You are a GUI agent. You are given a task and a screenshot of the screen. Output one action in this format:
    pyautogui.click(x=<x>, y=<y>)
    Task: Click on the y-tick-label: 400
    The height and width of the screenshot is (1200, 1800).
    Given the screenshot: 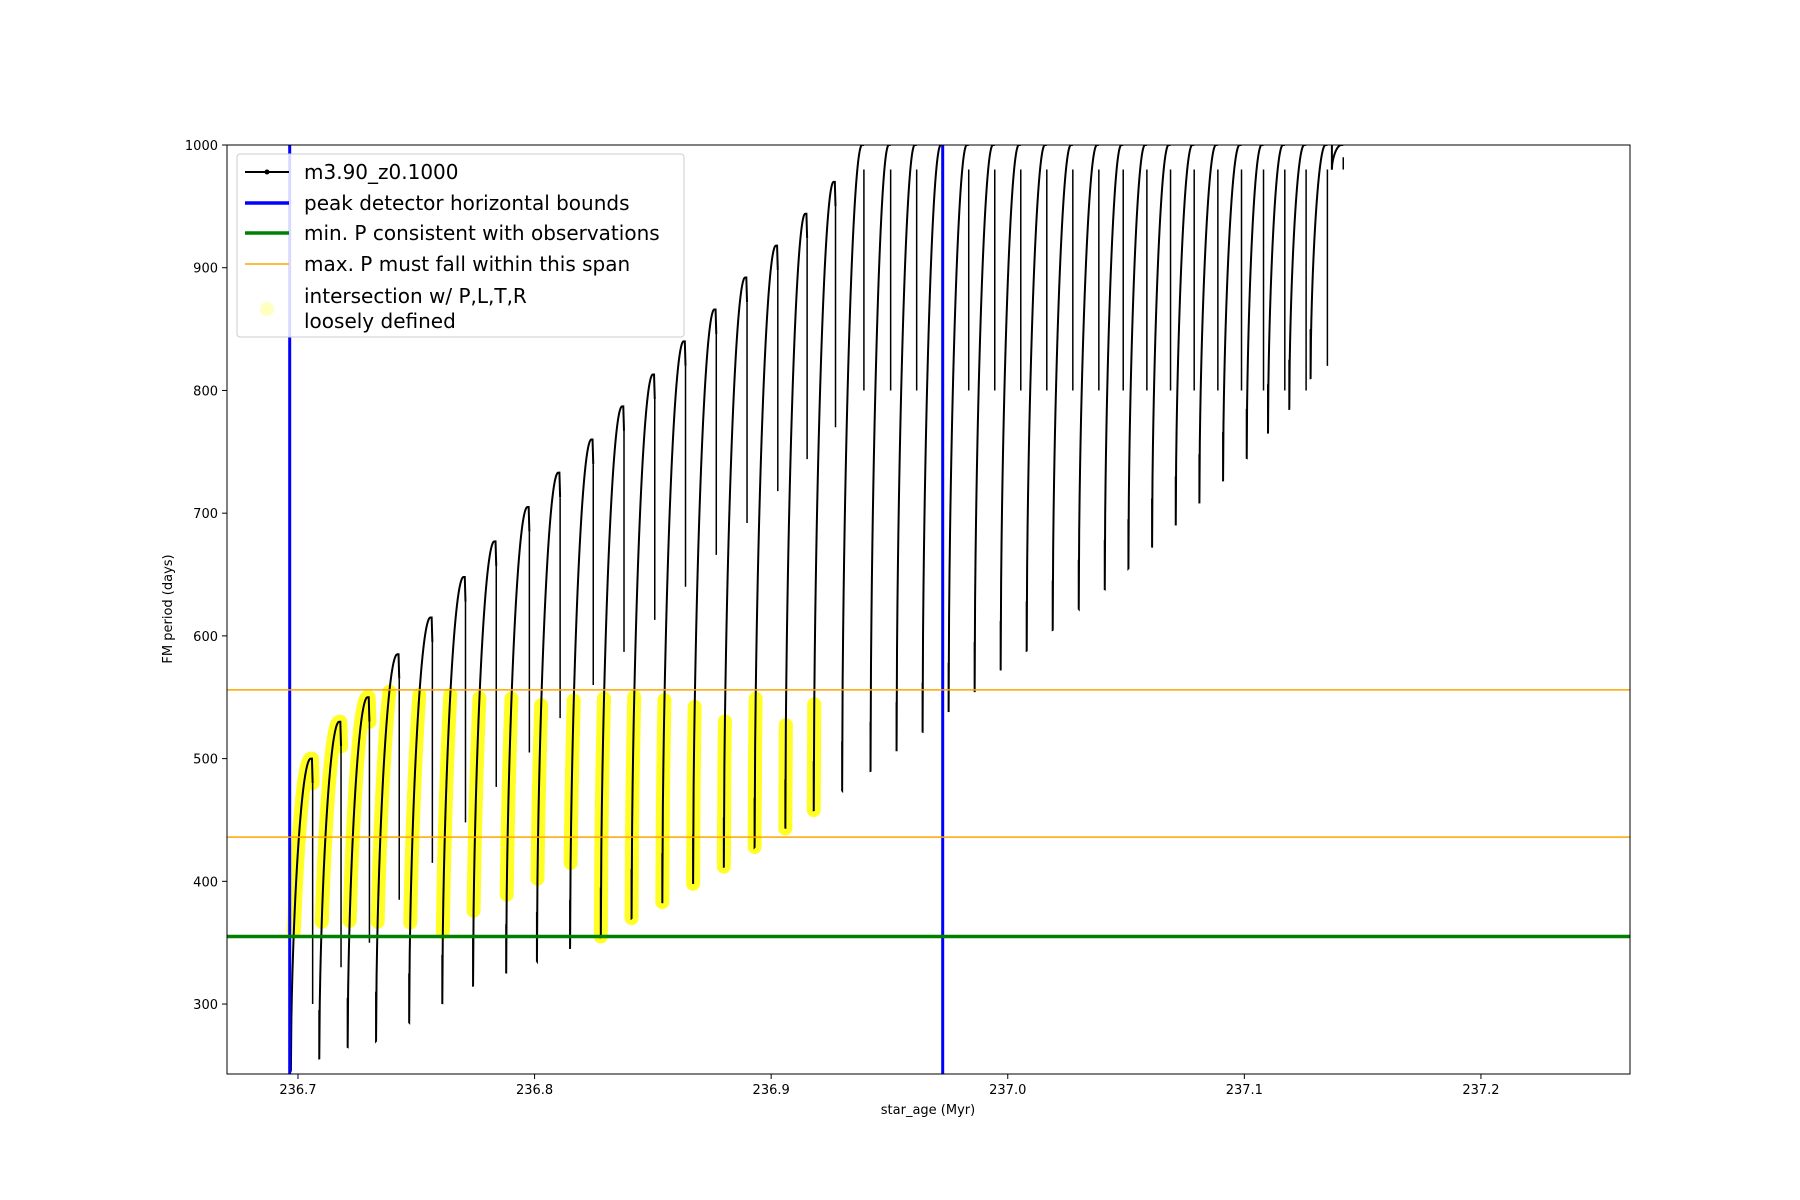 What is the action you would take?
    pyautogui.click(x=205, y=882)
    